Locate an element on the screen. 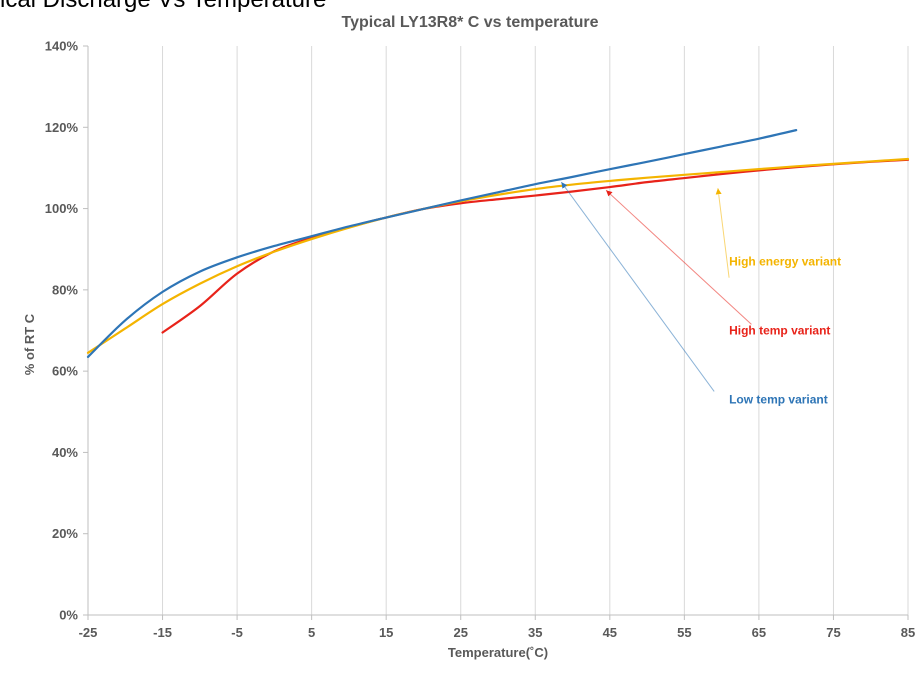 The height and width of the screenshot is (673, 916). y-tick-label: 40% is located at coordinates (65, 452).